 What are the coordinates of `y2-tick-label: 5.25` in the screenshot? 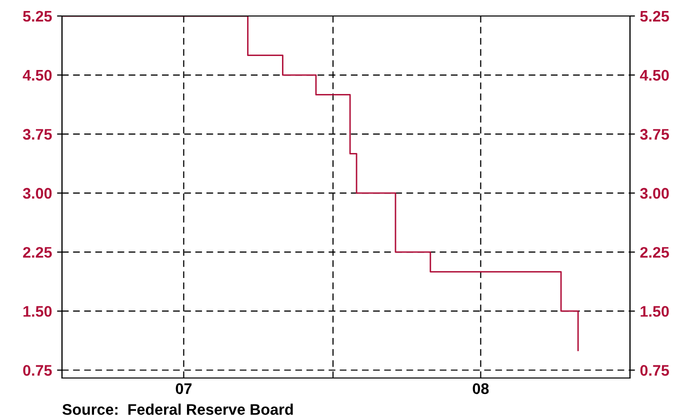 It's located at (655, 16).